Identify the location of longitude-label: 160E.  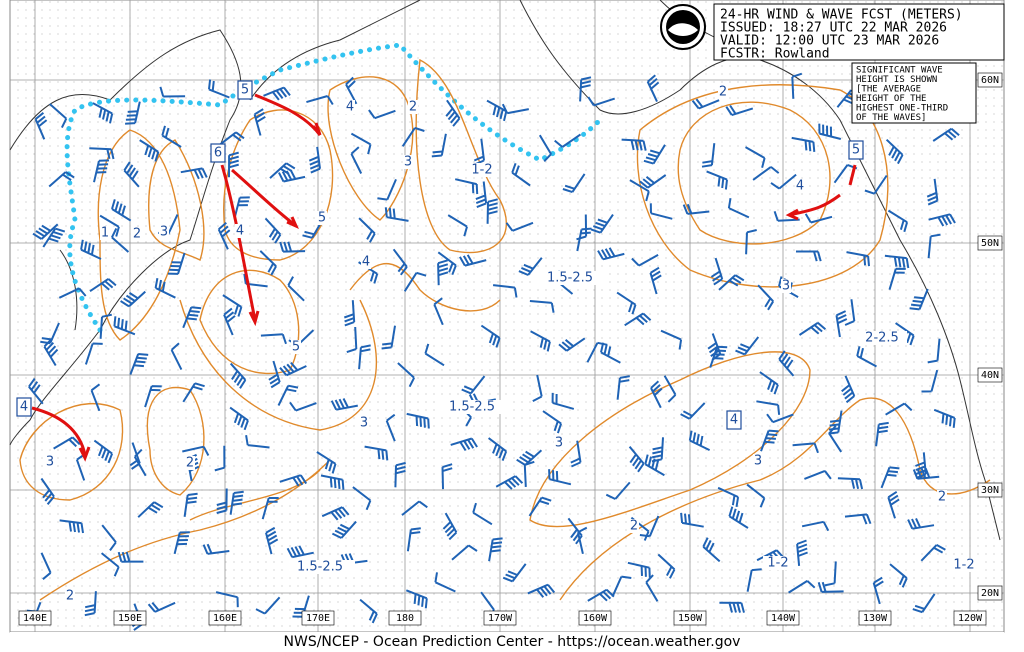
(225, 618).